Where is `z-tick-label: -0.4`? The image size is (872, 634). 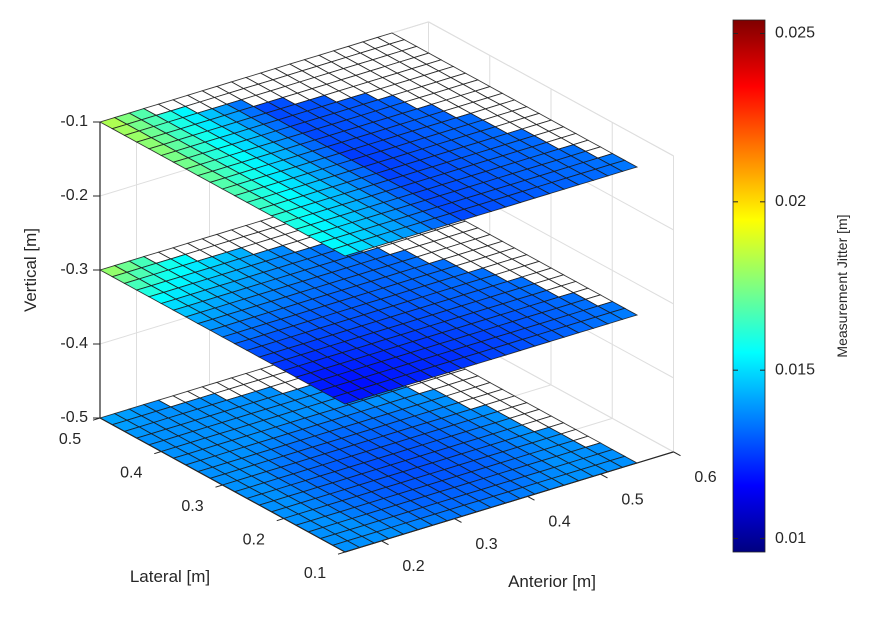
z-tick-label: -0.4 is located at coordinates (74, 343).